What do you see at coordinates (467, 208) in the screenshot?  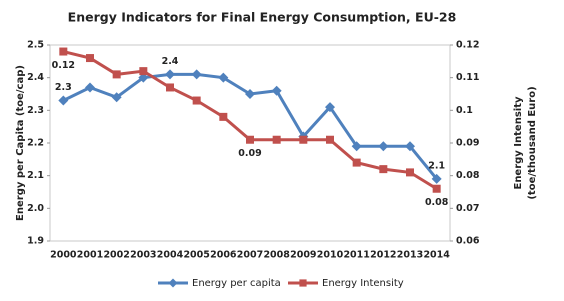 I see `y2-tick-label: 0.07` at bounding box center [467, 208].